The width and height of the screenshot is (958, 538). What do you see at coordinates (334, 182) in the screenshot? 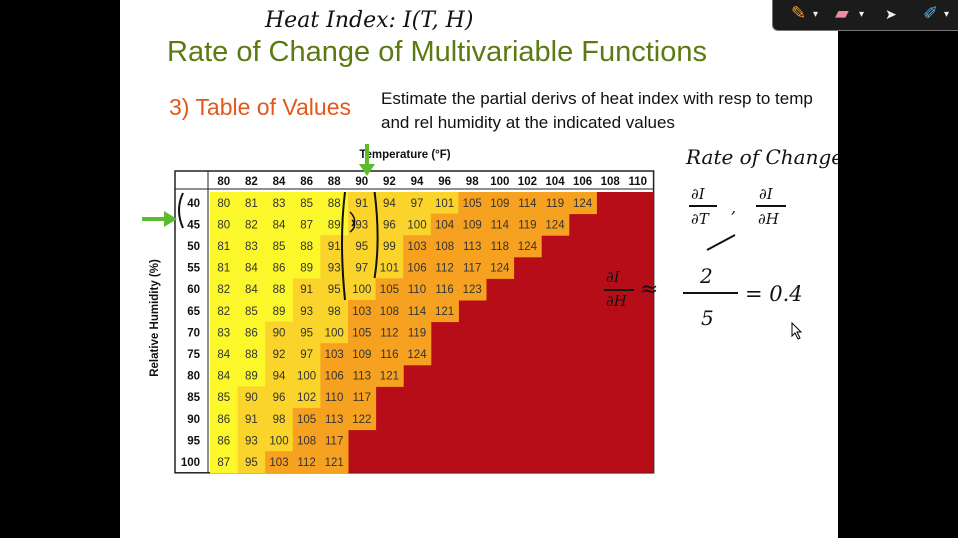
I see `temp-column-header: 88` at bounding box center [334, 182].